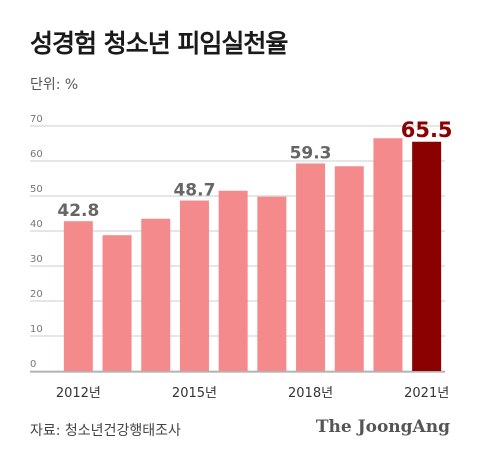 The height and width of the screenshot is (460, 480). I want to click on y-tick-label: 20, so click(36, 294).